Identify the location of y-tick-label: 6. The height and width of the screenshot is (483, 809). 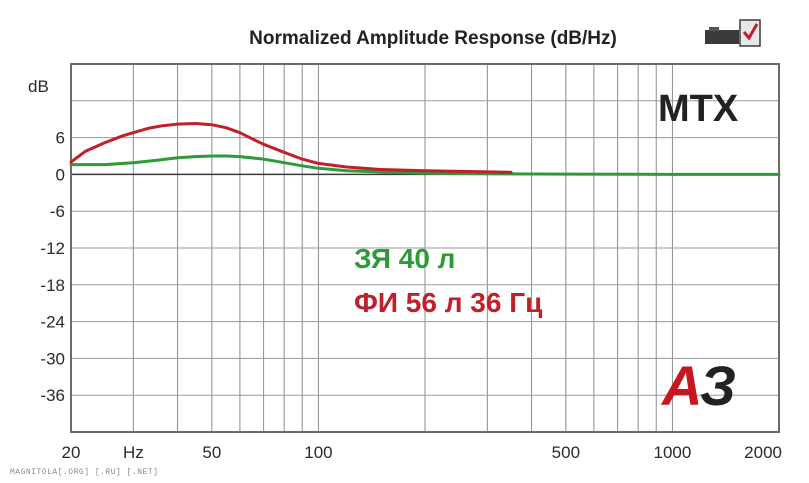
(60, 138).